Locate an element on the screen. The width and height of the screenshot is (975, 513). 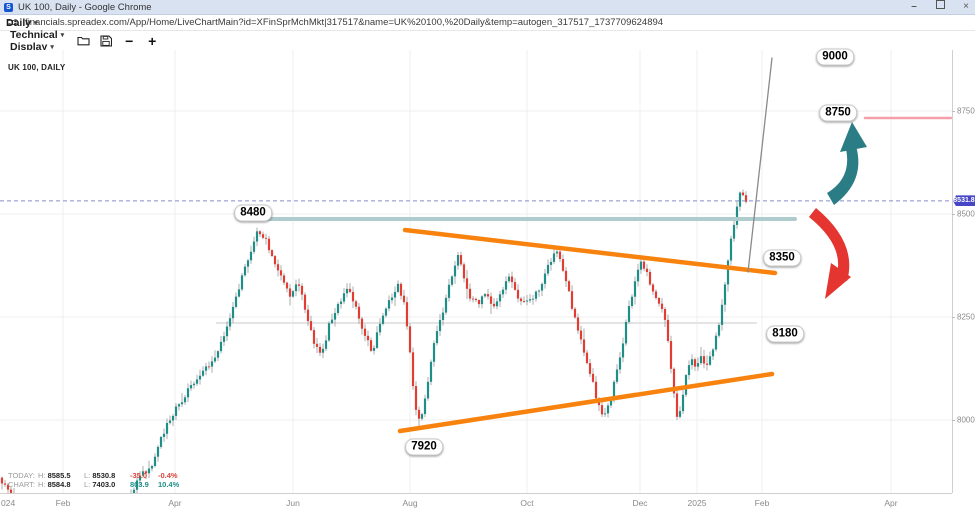
current-price-badge: 8531.8 is located at coordinates (964, 201).